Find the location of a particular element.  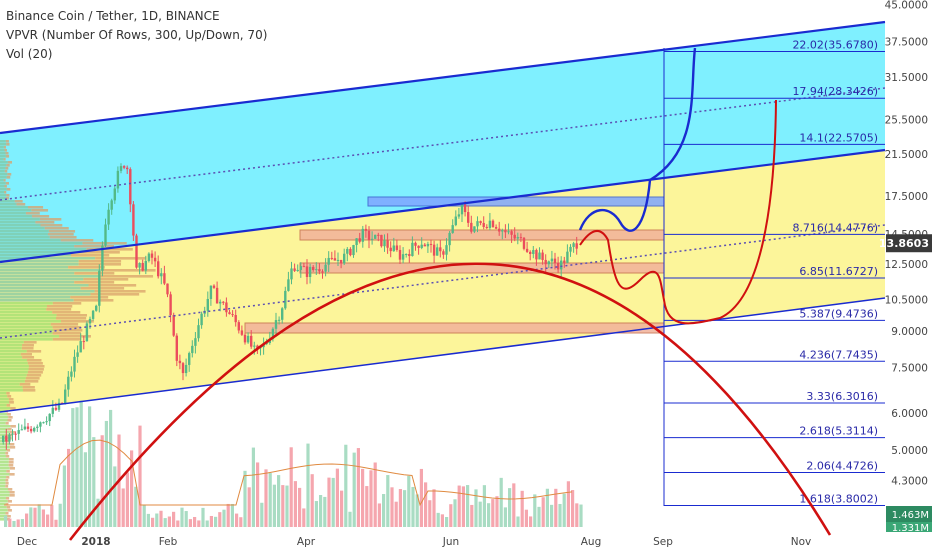

volume-ma-line is located at coordinates (288, 473).